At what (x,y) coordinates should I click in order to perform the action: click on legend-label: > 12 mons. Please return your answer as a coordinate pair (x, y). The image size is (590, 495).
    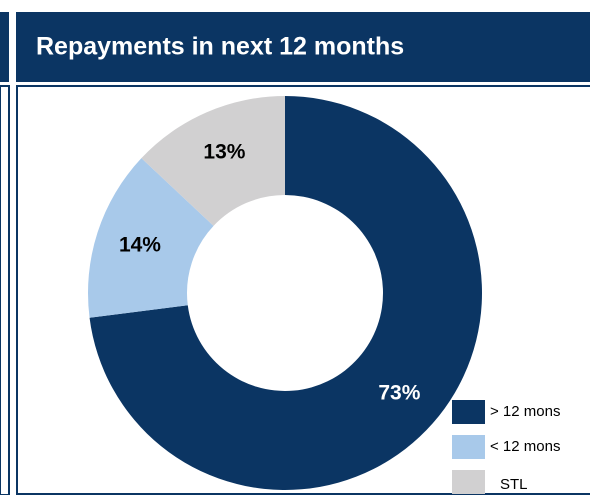
    Looking at the image, I should click on (525, 411).